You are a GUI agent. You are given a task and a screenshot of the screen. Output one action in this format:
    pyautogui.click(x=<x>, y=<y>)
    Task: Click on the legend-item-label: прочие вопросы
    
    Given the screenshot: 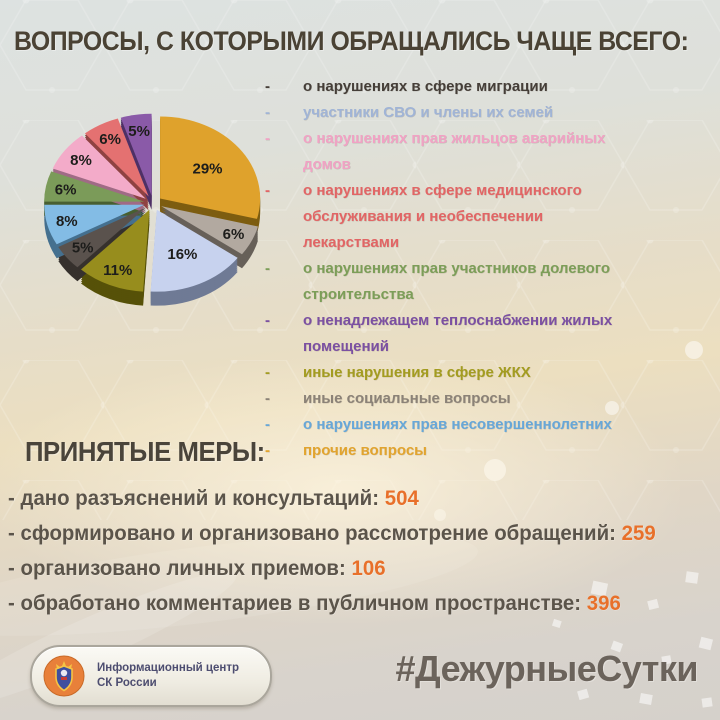 What is the action you would take?
    pyautogui.click(x=365, y=450)
    